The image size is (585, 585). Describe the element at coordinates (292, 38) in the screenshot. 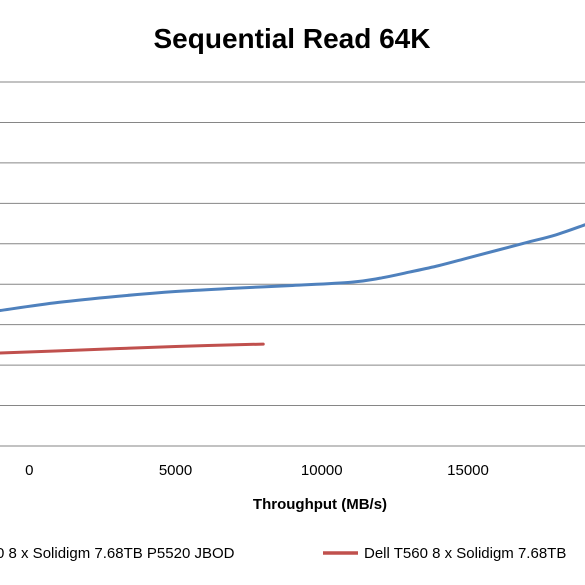

I see `chart-title: Sequential Read 64K` at that location.